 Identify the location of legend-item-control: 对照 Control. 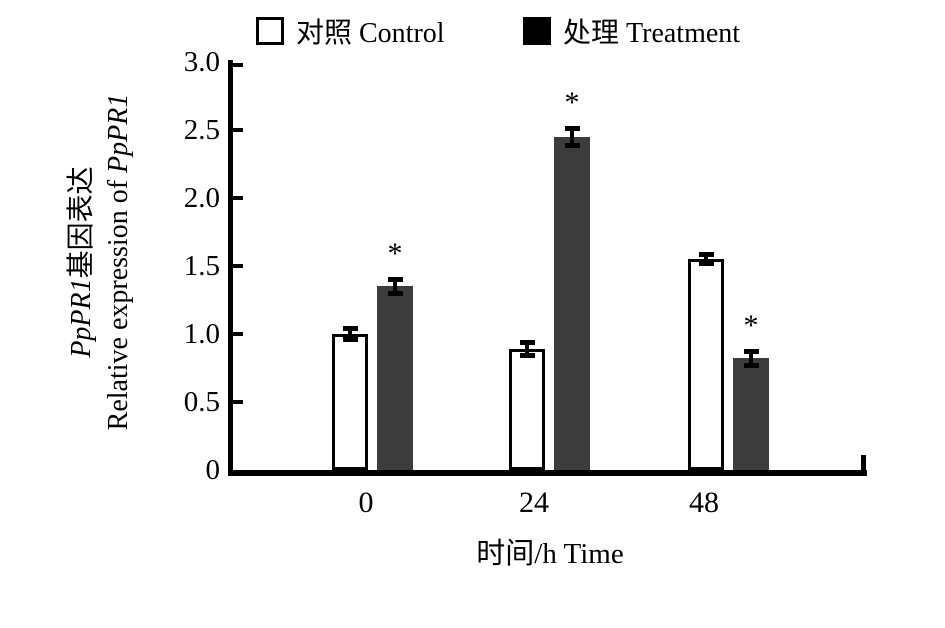
(350, 31).